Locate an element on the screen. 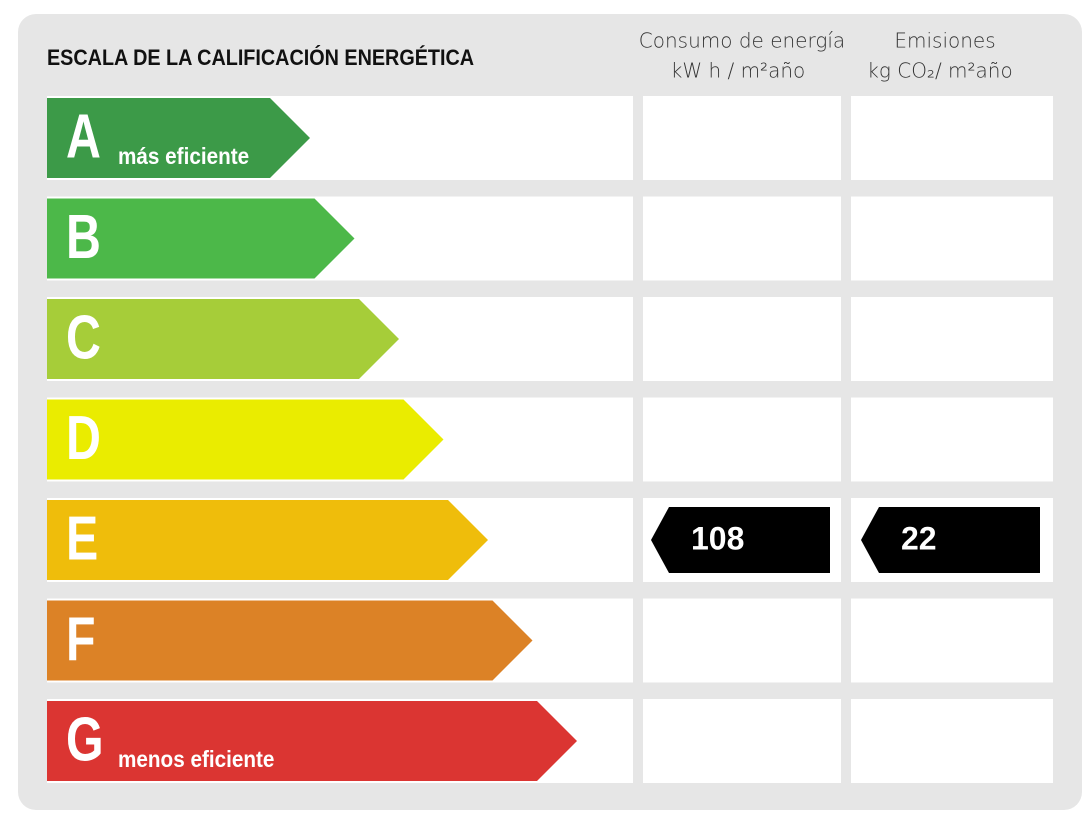  rating-letter: E is located at coordinates (82, 538).